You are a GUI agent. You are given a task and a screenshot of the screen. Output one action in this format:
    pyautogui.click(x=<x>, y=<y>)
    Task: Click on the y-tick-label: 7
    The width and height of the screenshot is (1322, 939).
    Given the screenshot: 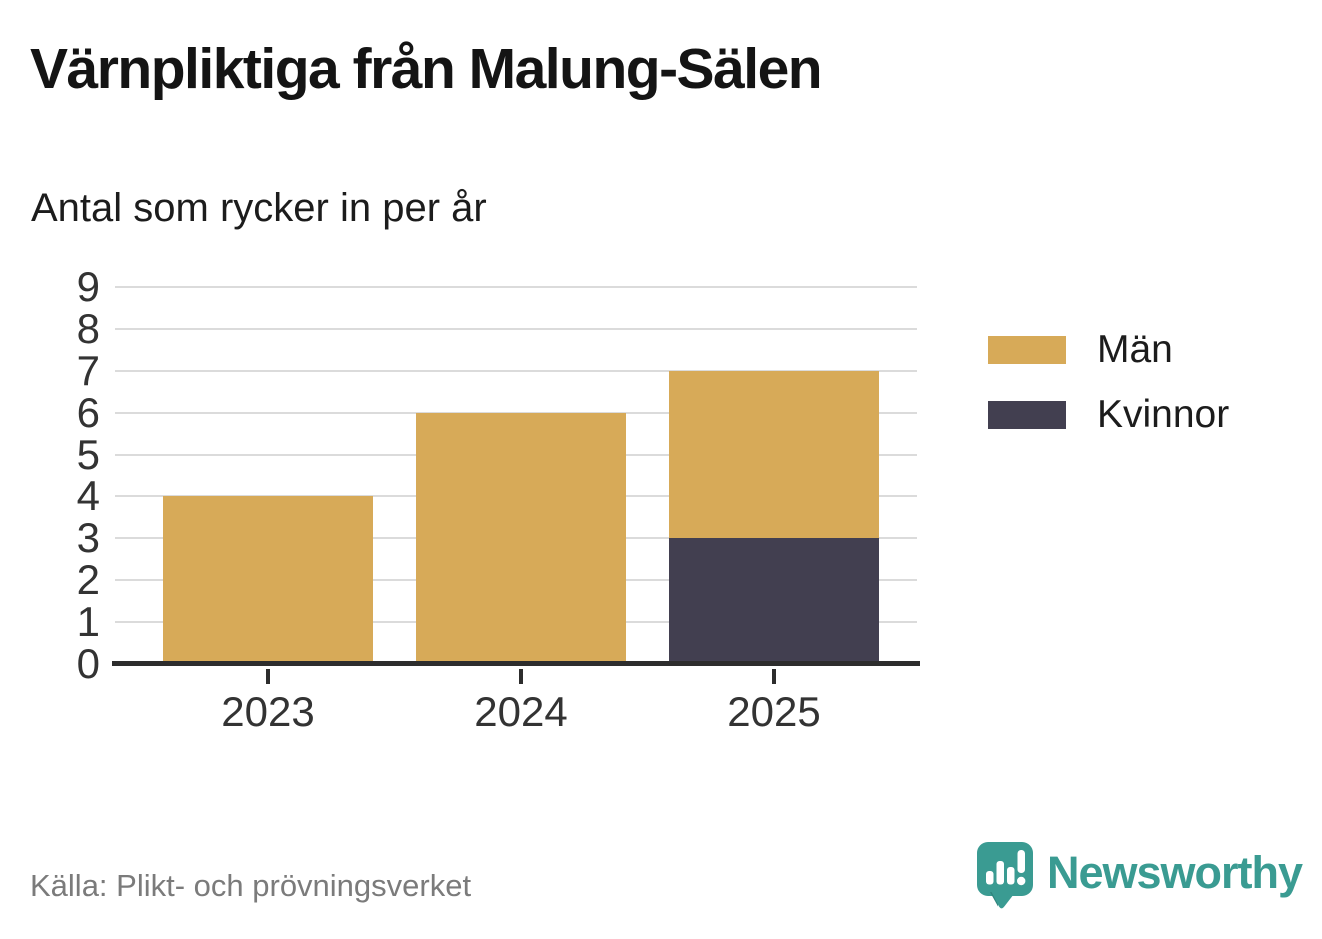 What is the action you would take?
    pyautogui.click(x=88, y=370)
    